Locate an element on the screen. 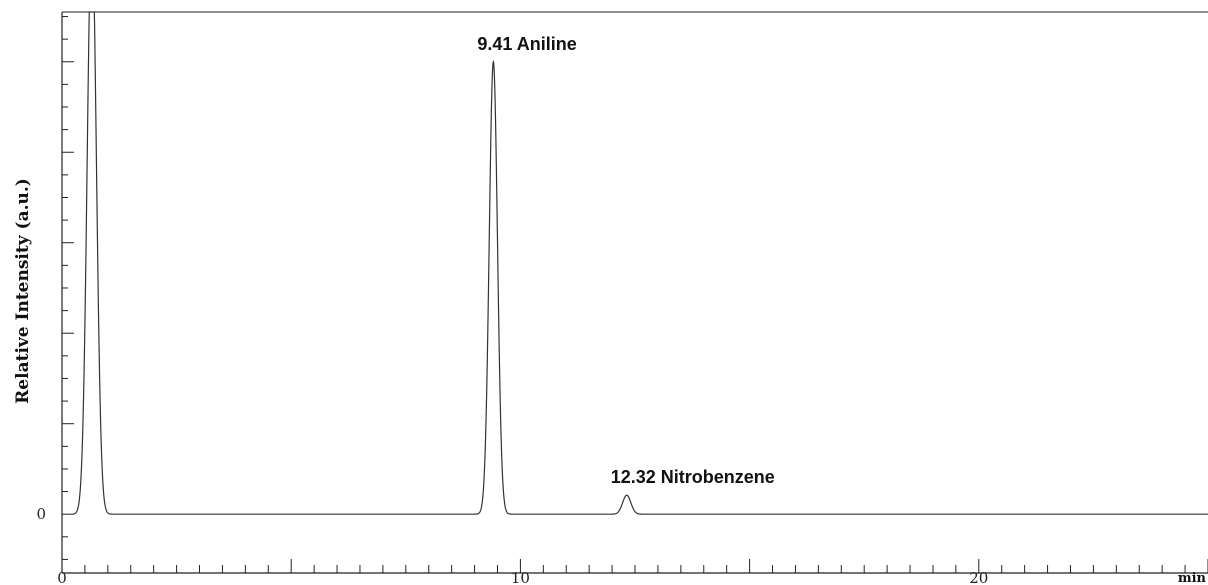 This screenshot has height=585, width=1208. y-axis-title: Relative Intensity (a.u.) is located at coordinates (23, 291).